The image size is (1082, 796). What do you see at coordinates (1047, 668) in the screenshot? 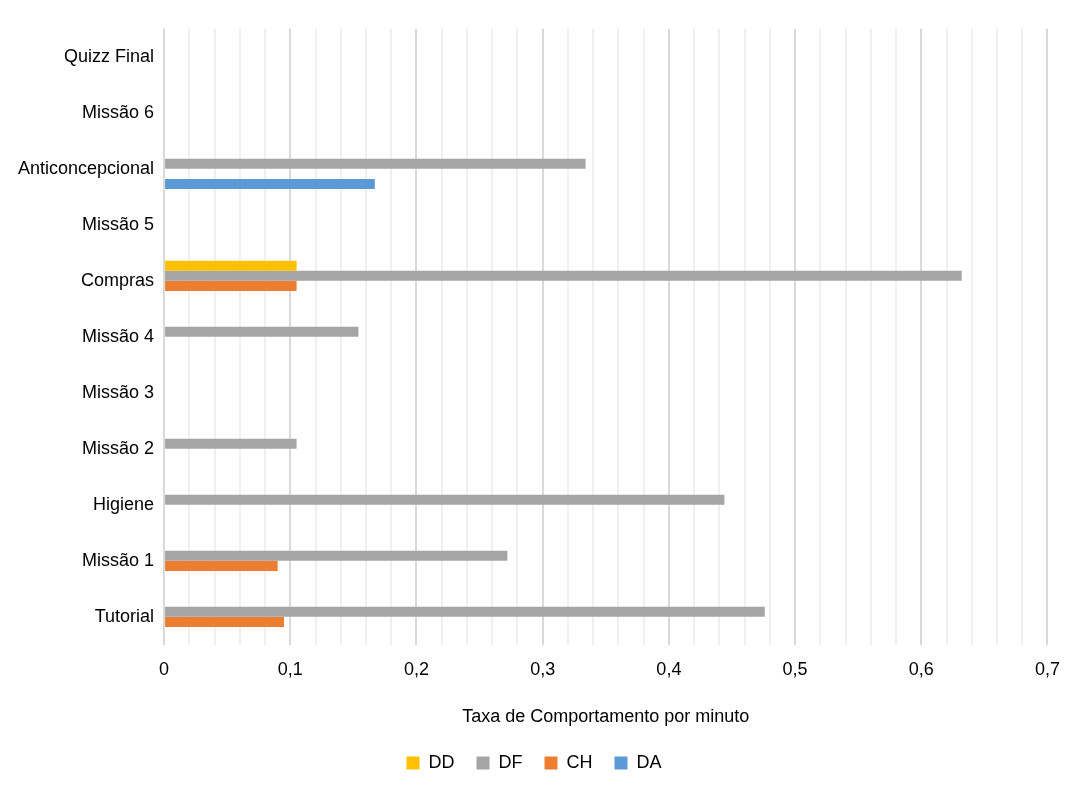
I see `x-tick-label: 0,7` at bounding box center [1047, 668].